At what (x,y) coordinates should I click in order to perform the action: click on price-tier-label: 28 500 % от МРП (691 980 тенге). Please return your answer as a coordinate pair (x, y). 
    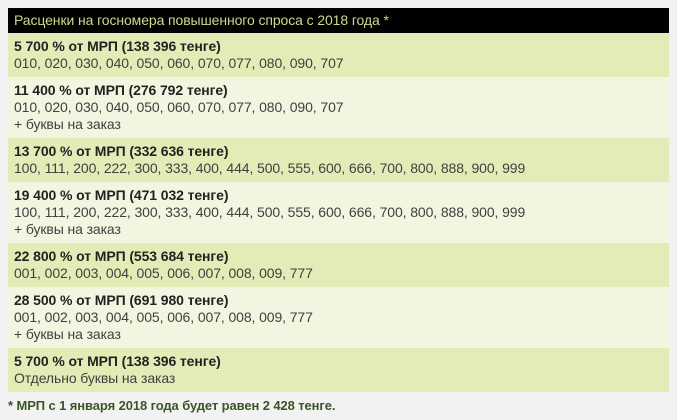
    Looking at the image, I should click on (121, 300).